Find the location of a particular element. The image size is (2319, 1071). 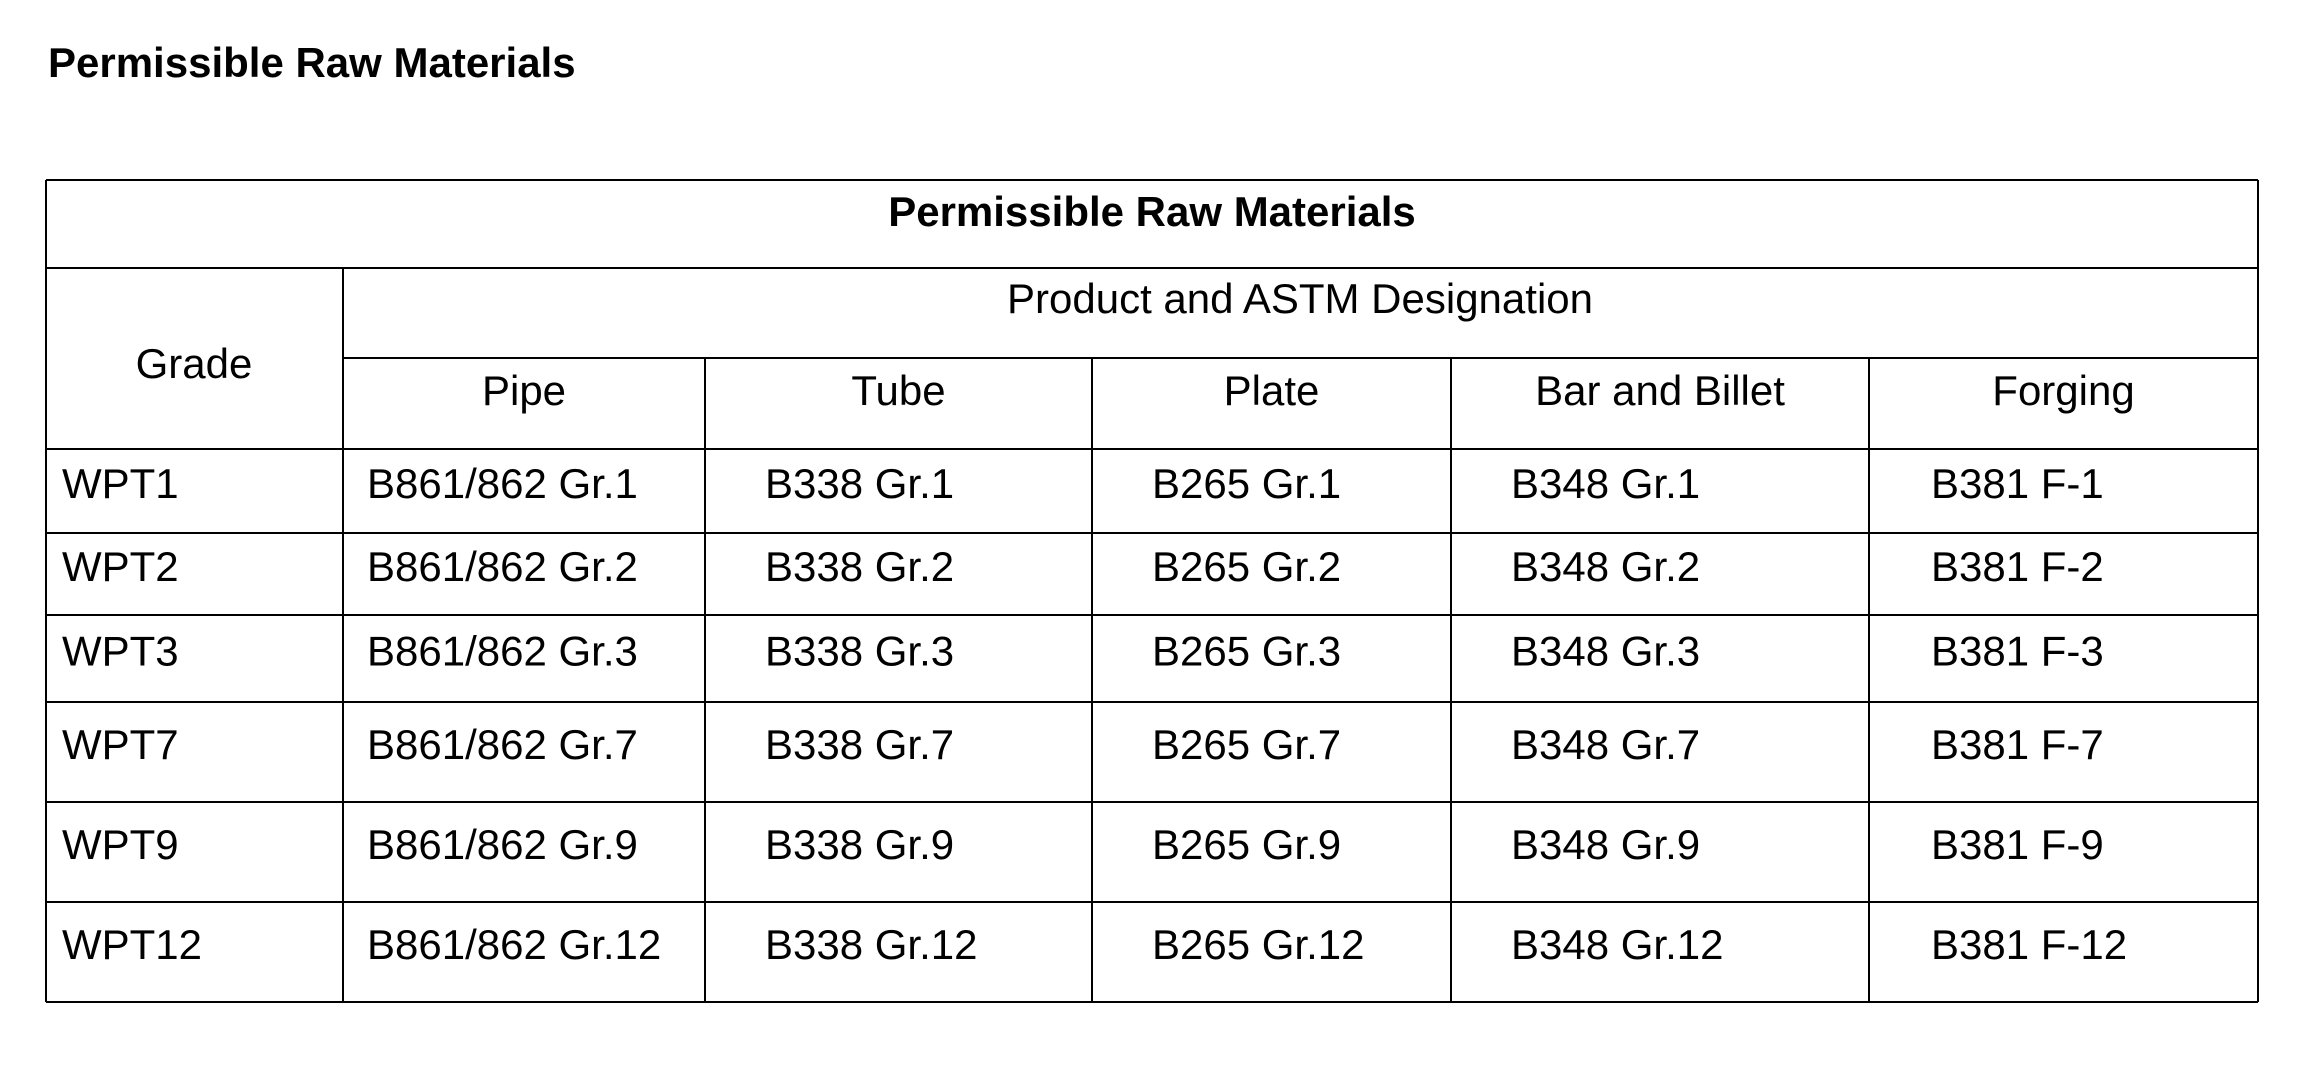

material-cell: B348 Gr.7 is located at coordinates (1605, 744).